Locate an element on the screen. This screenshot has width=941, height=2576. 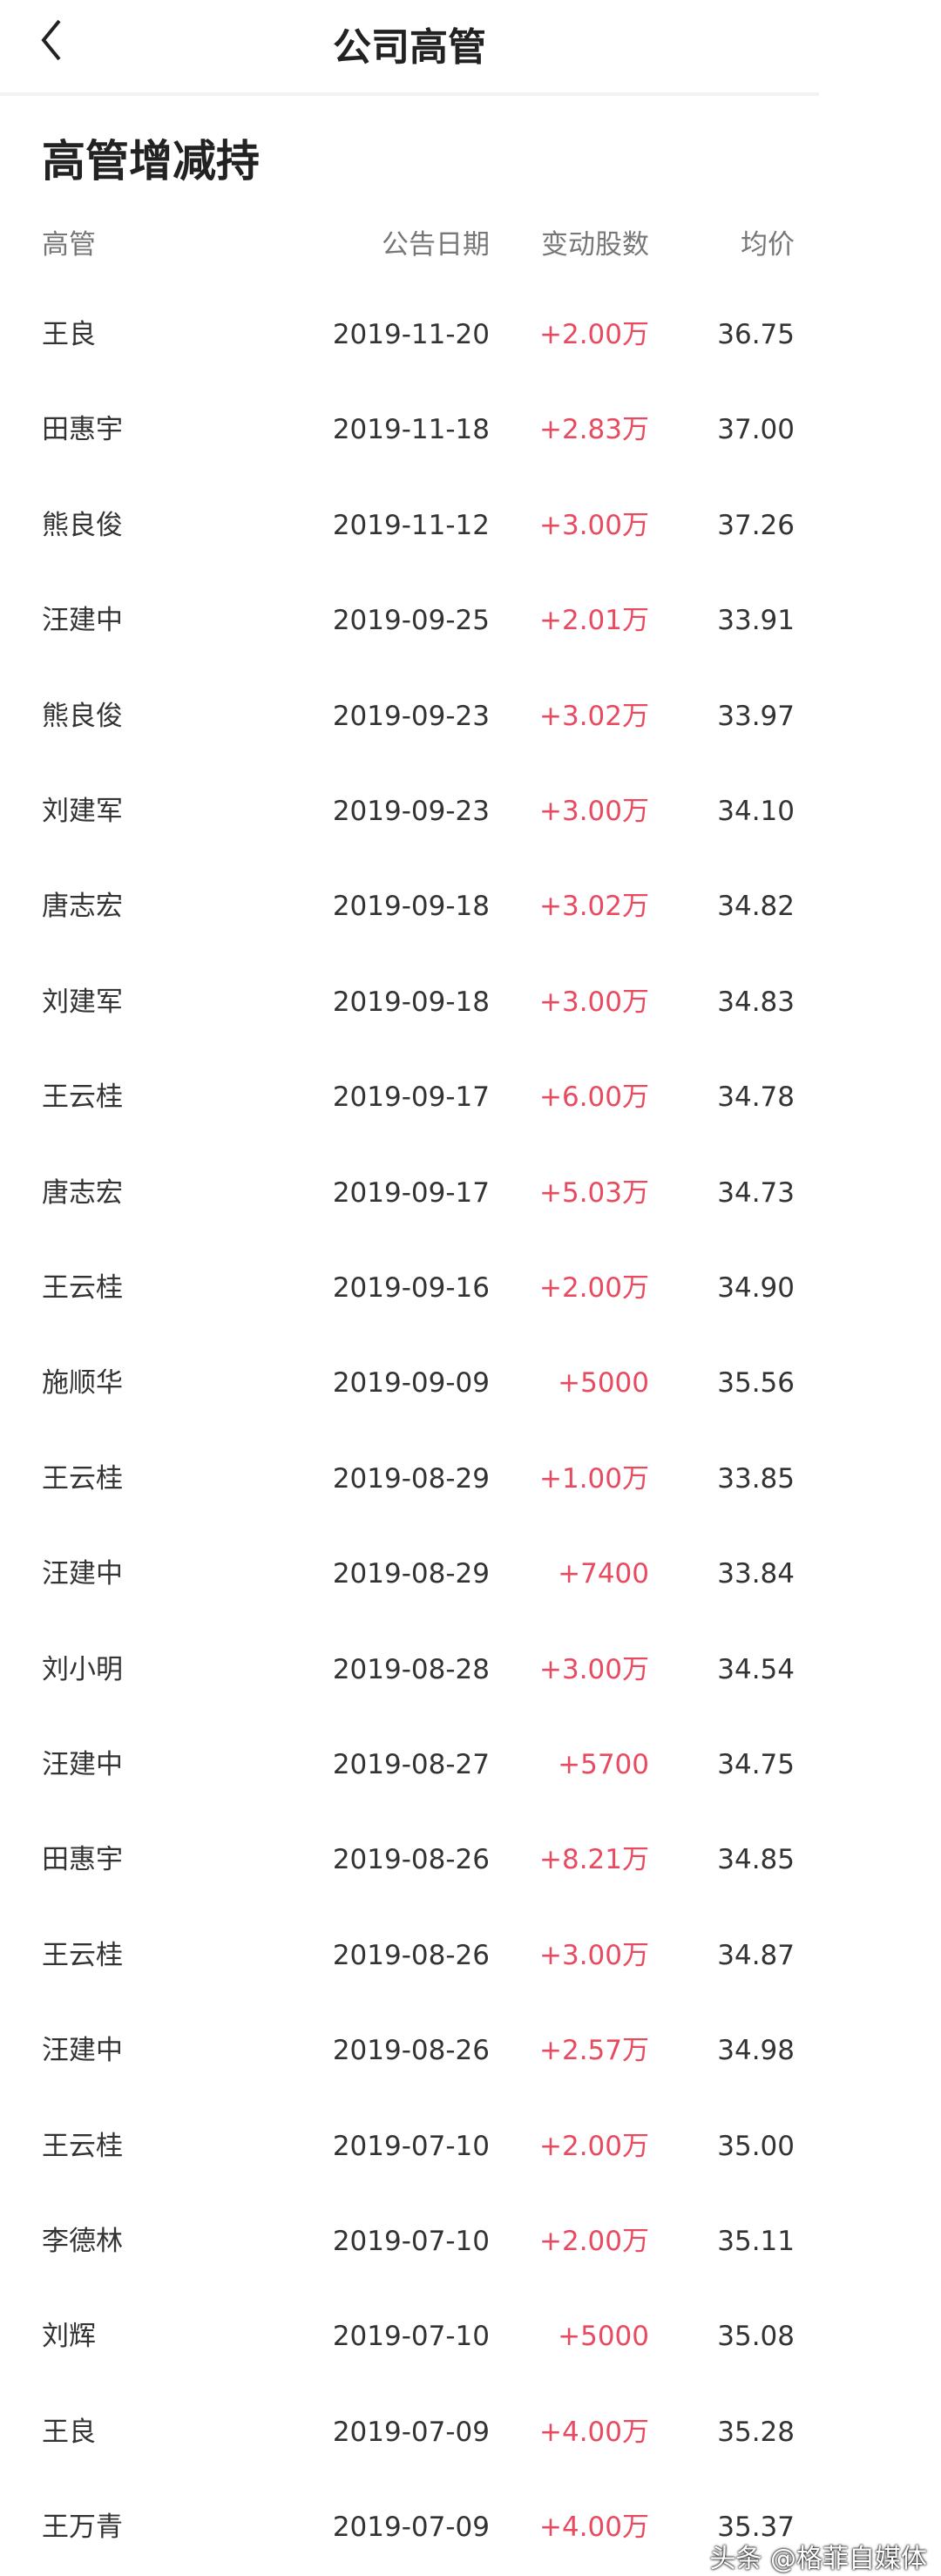
header-date: 公告日期 is located at coordinates (436, 245).